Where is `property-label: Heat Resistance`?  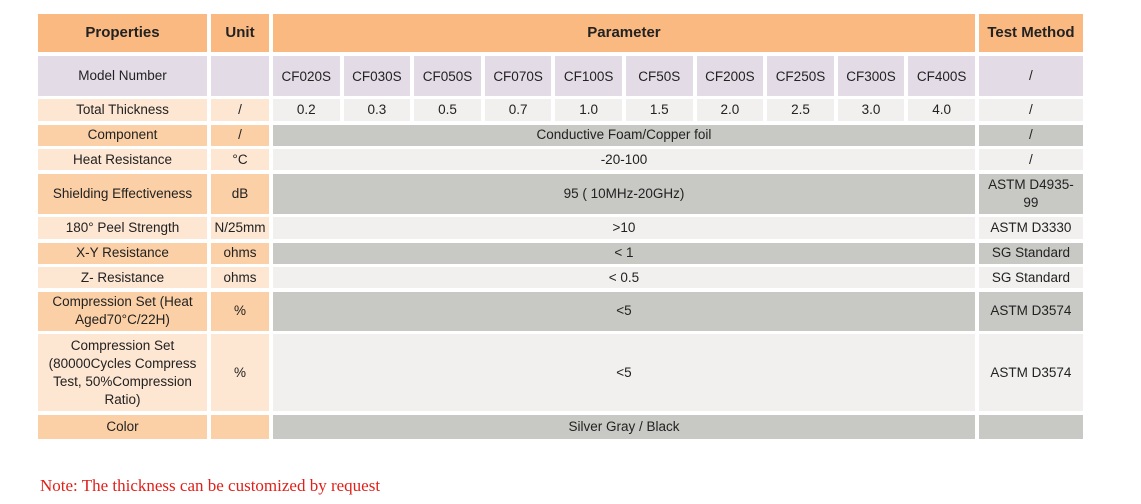 property-label: Heat Resistance is located at coordinates (122, 159).